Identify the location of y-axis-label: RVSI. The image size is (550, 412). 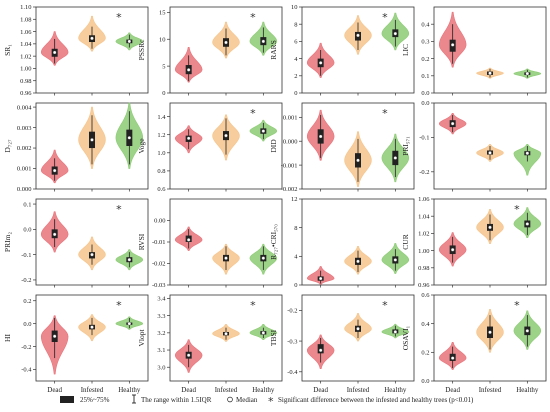
(141, 241).